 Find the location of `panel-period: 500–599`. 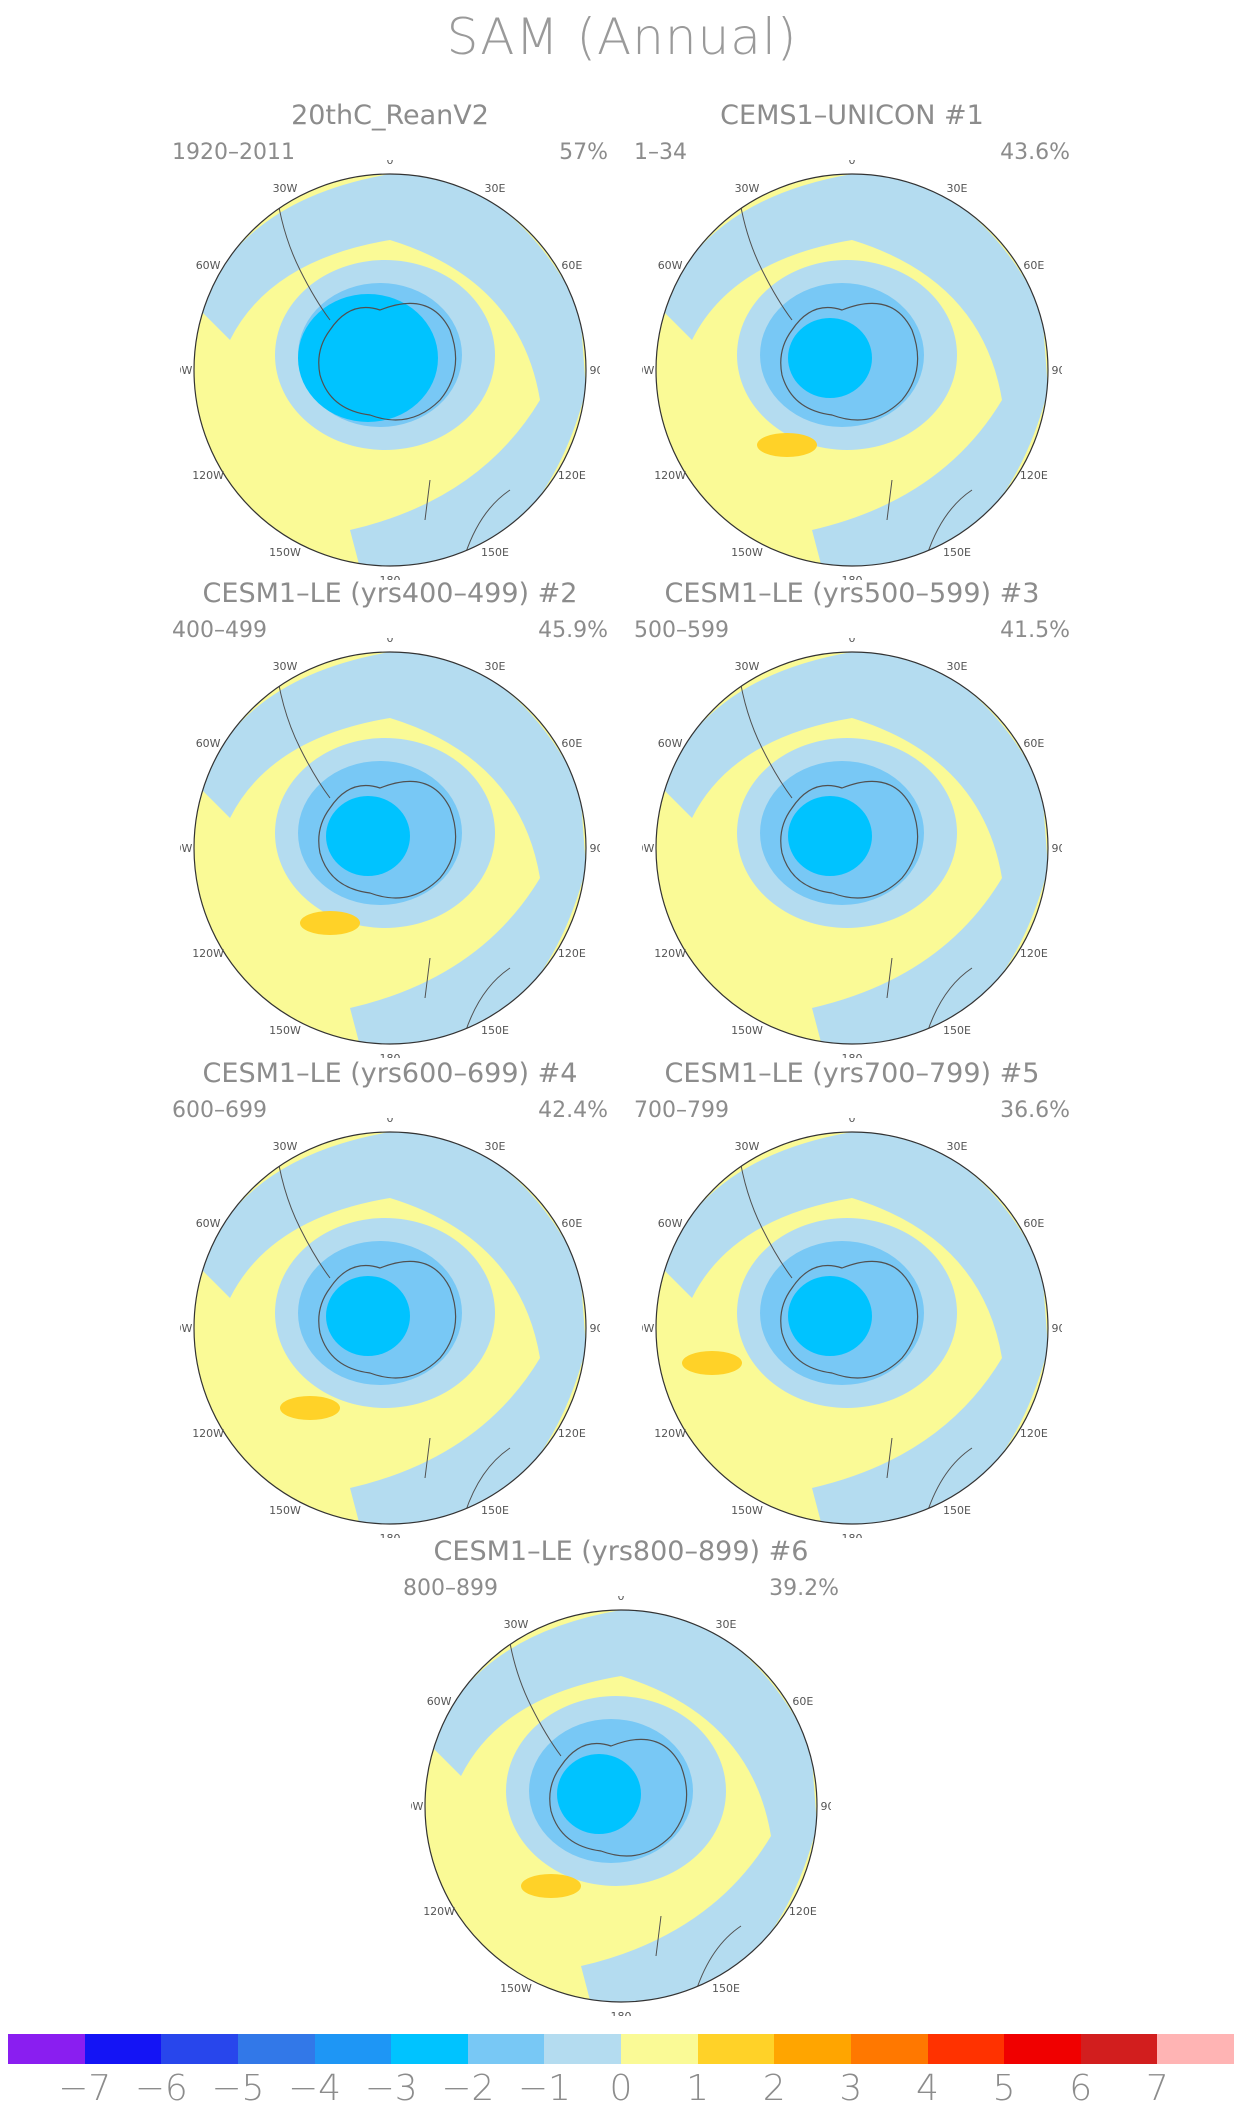

panel-period: 500–599 is located at coordinates (681, 630).